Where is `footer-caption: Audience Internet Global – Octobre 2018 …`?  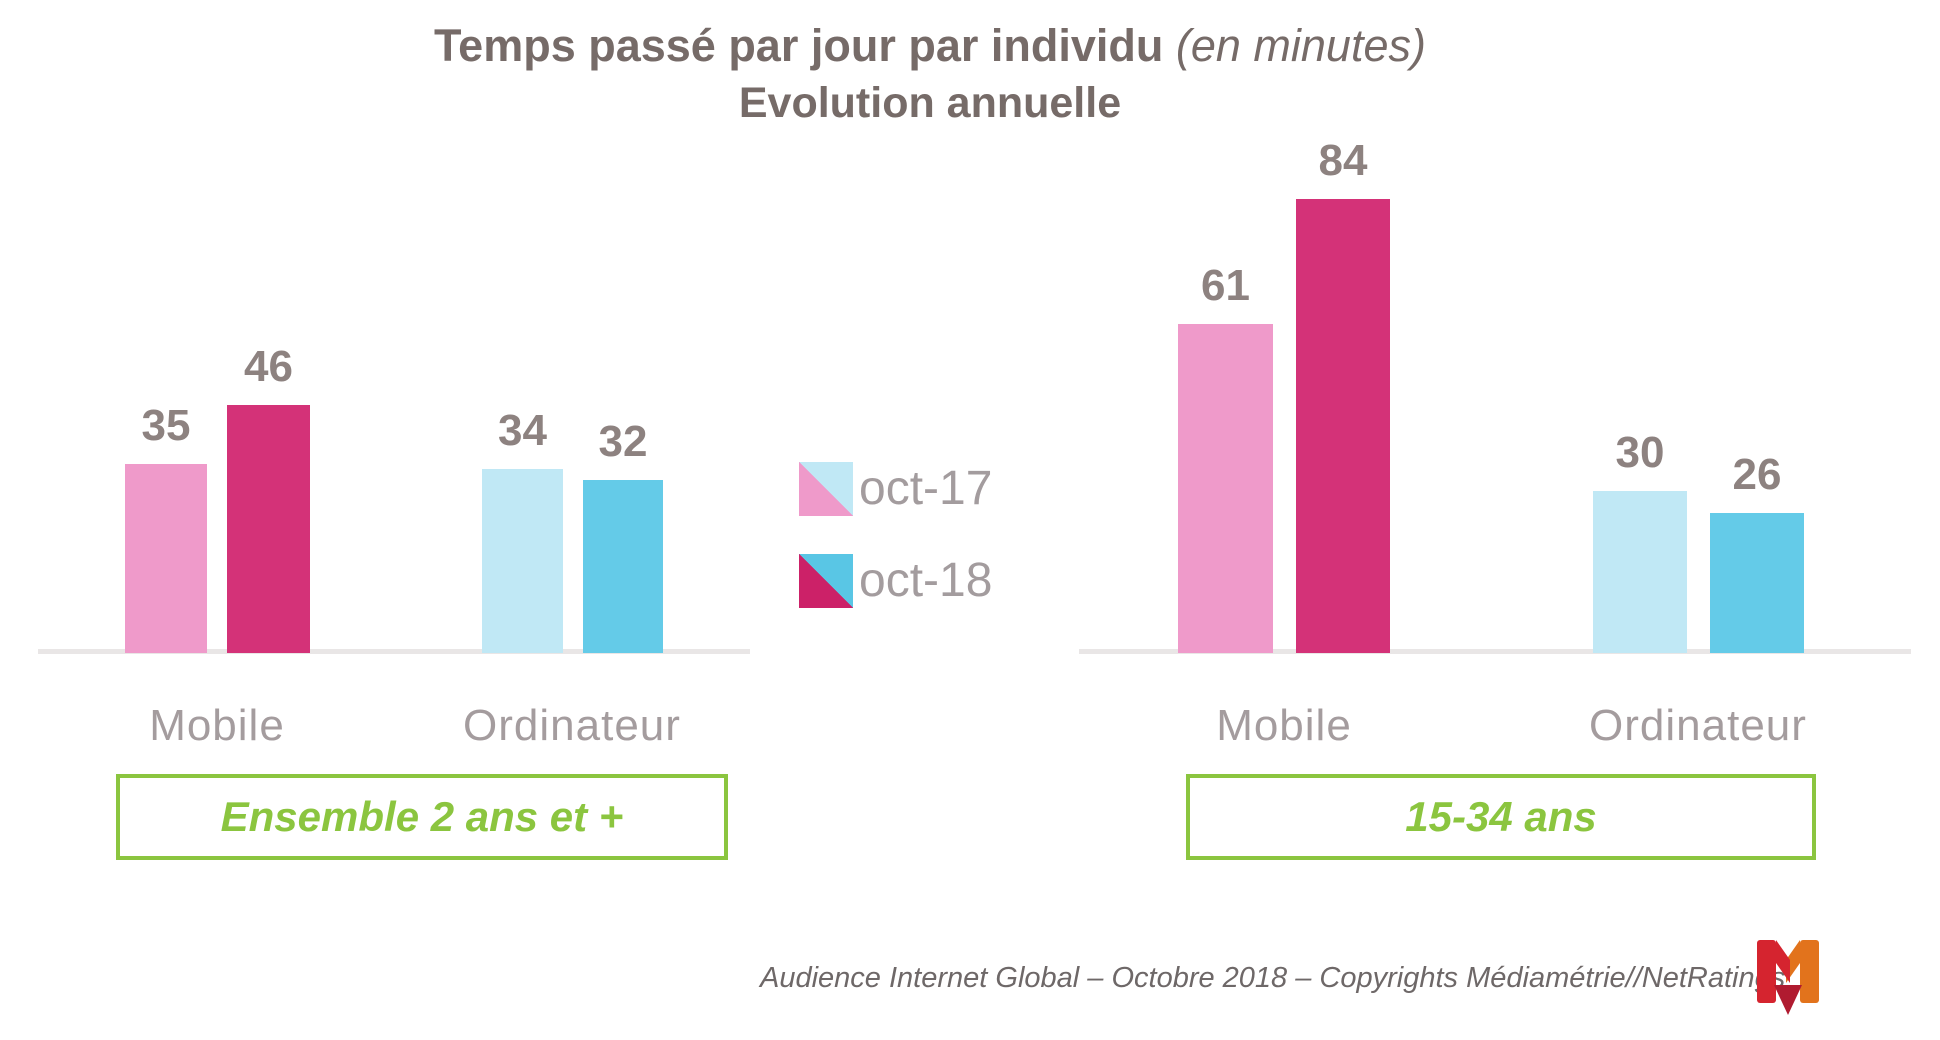
footer-caption: Audience Internet Global – Octobre 2018 … is located at coordinates (1273, 978).